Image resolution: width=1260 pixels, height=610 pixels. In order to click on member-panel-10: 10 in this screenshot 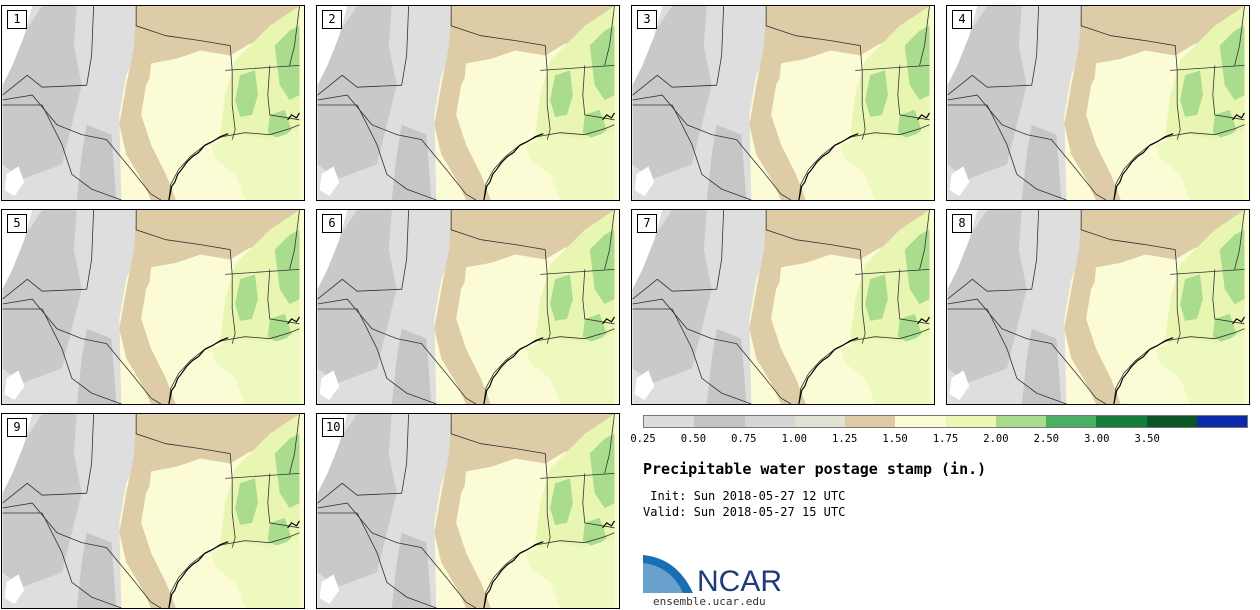, I will do `click(468, 511)`.